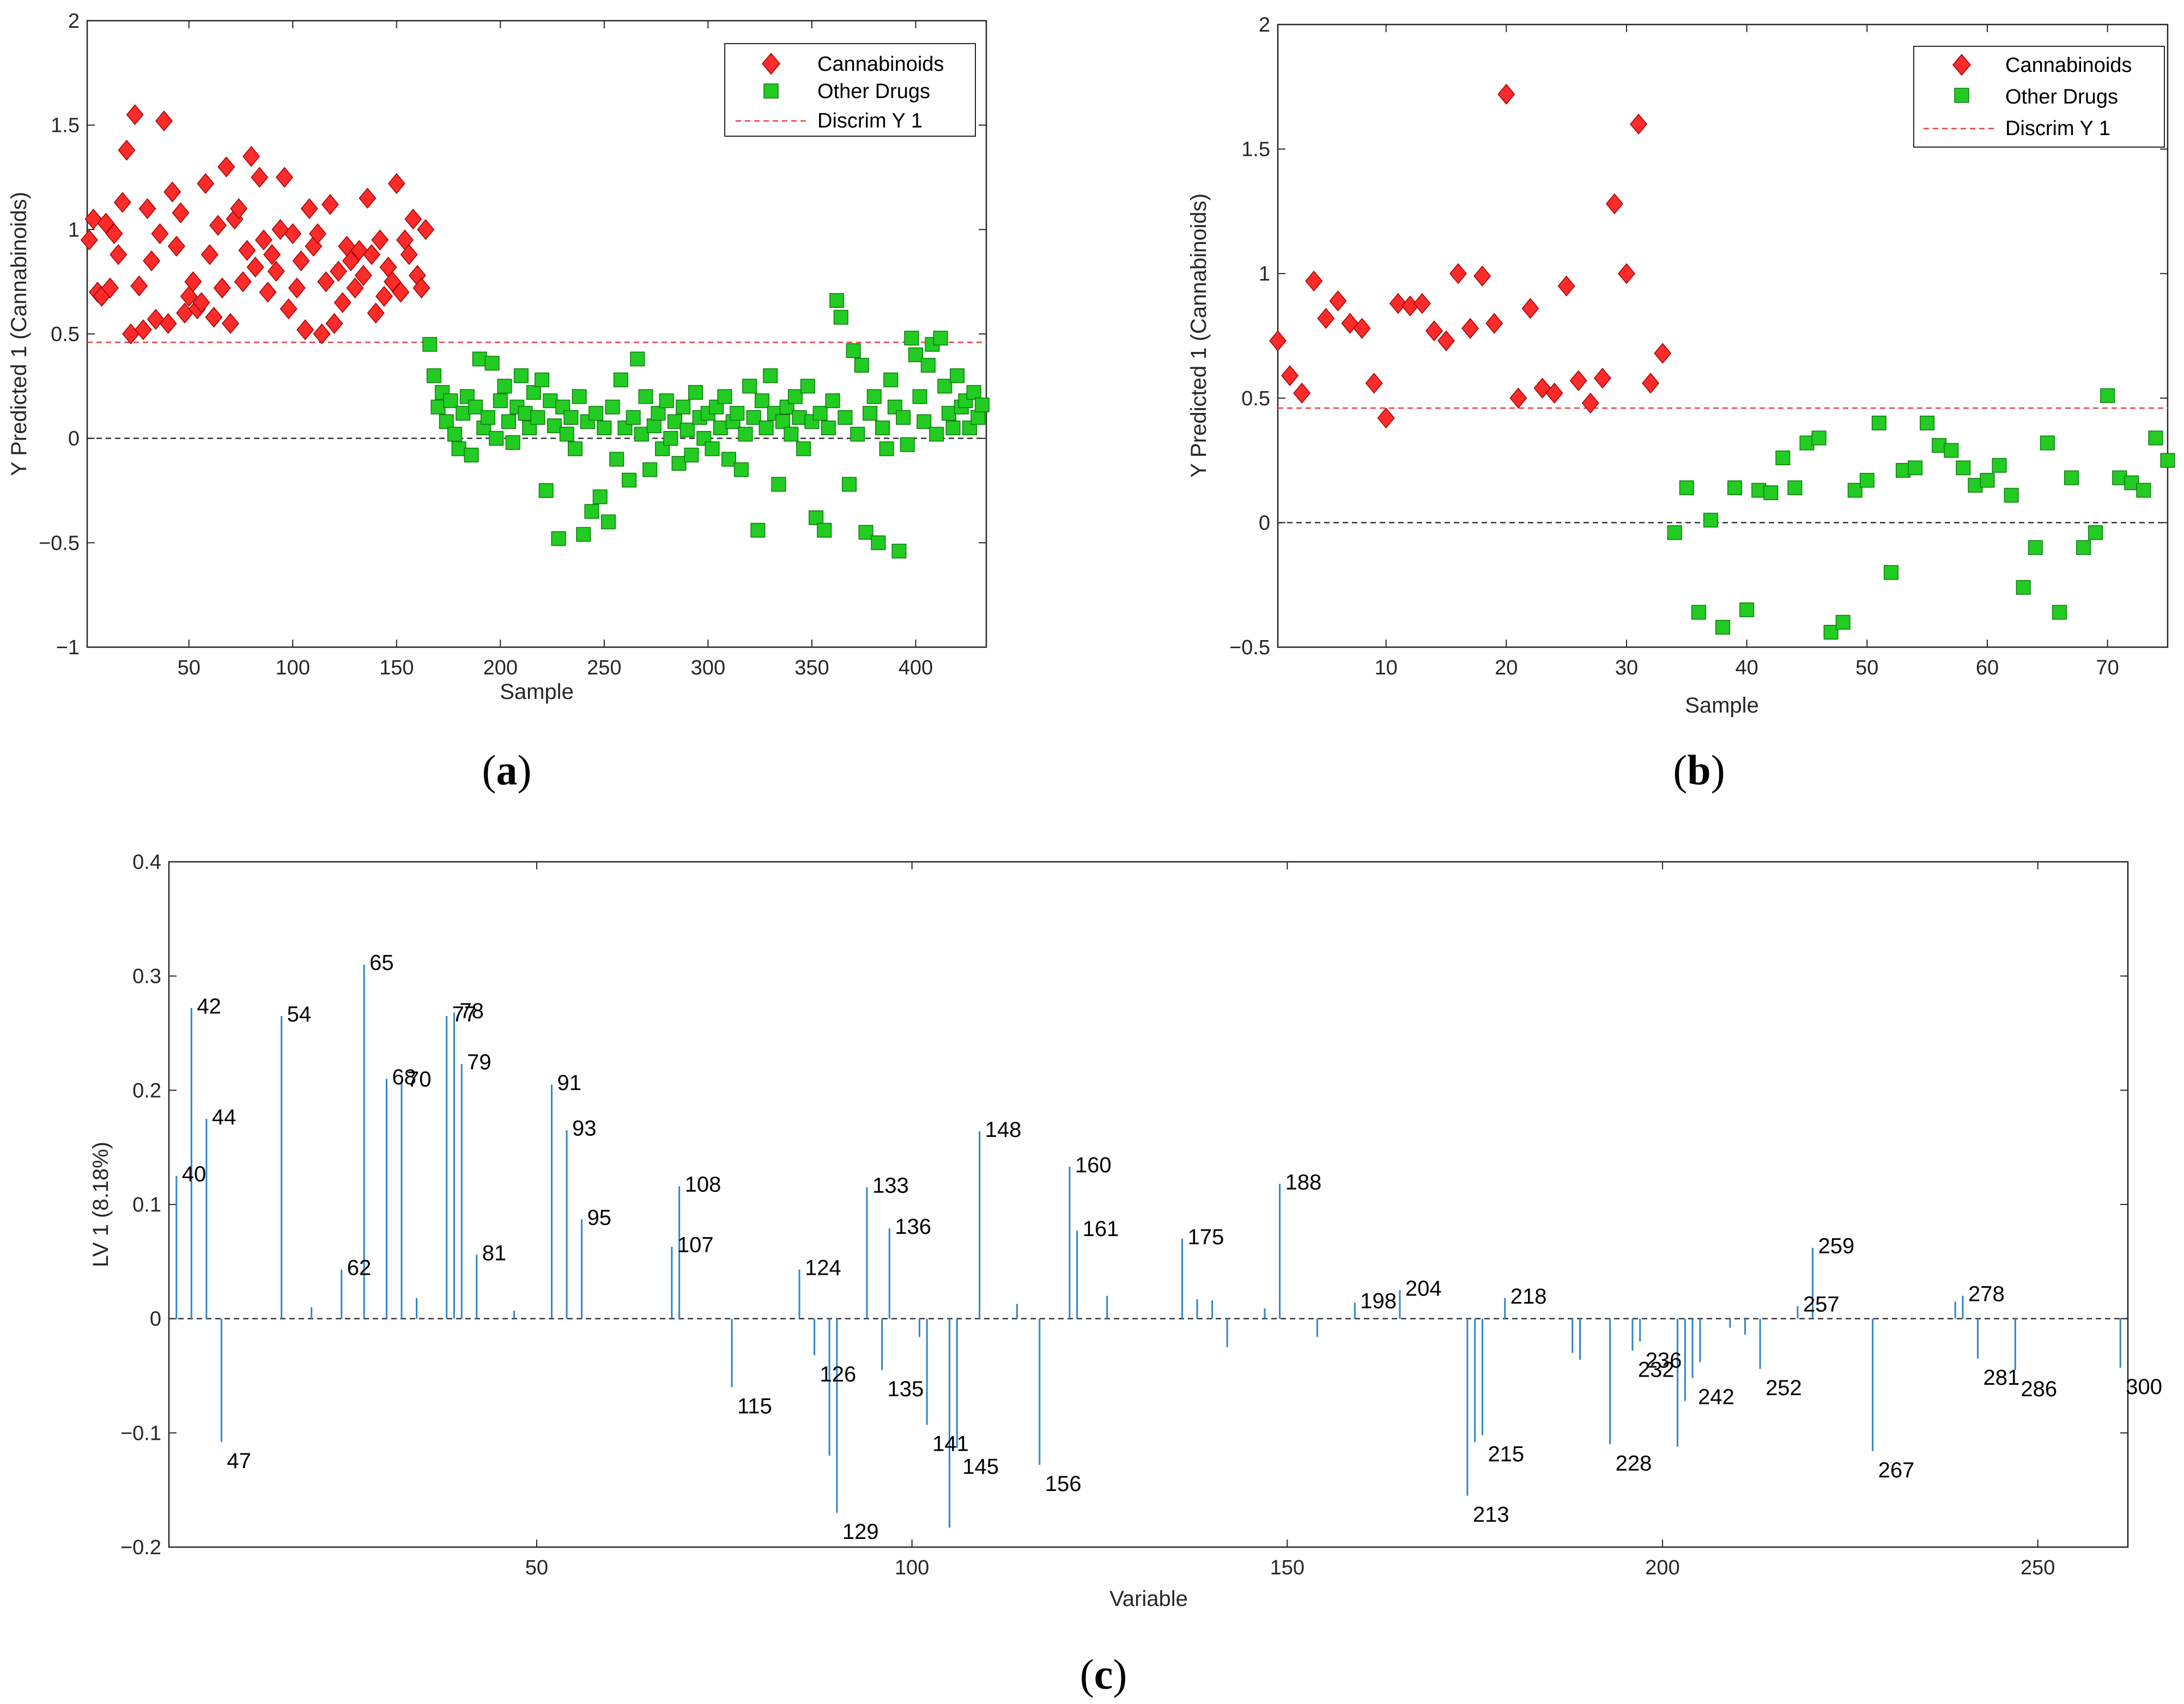 The width and height of the screenshot is (2184, 1704). What do you see at coordinates (1961, 96) in the screenshot?
I see `panel-b-legend-square-icon` at bounding box center [1961, 96].